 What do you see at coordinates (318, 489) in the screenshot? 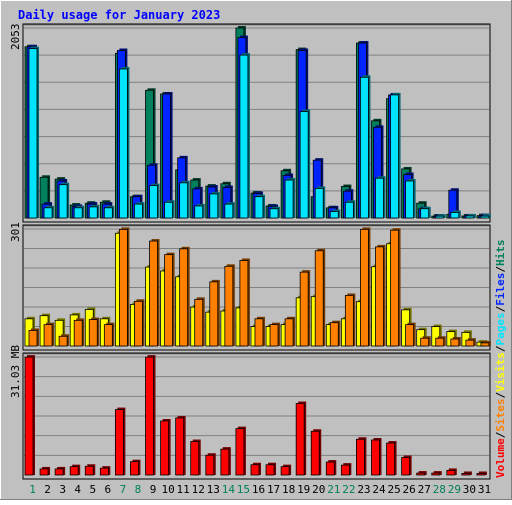
I see `x-tick-label-20: 20` at bounding box center [318, 489].